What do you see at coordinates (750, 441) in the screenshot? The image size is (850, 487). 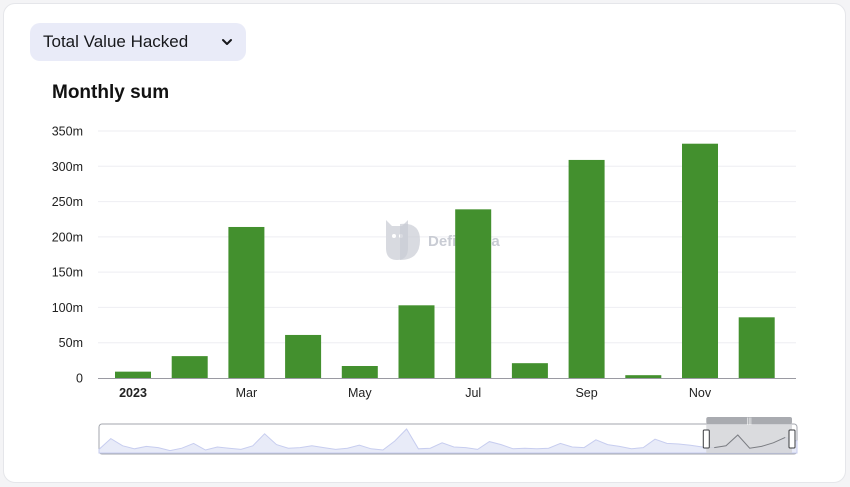 I see `zoom-selected-area` at bounding box center [750, 441].